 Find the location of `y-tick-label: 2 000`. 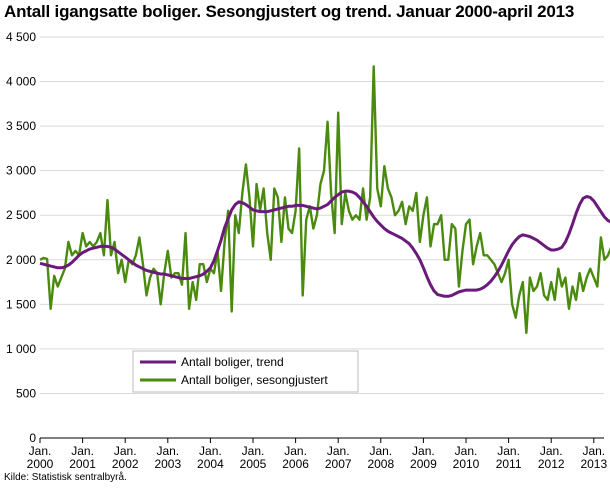

y-tick-label: 2 000 is located at coordinates (21, 260).